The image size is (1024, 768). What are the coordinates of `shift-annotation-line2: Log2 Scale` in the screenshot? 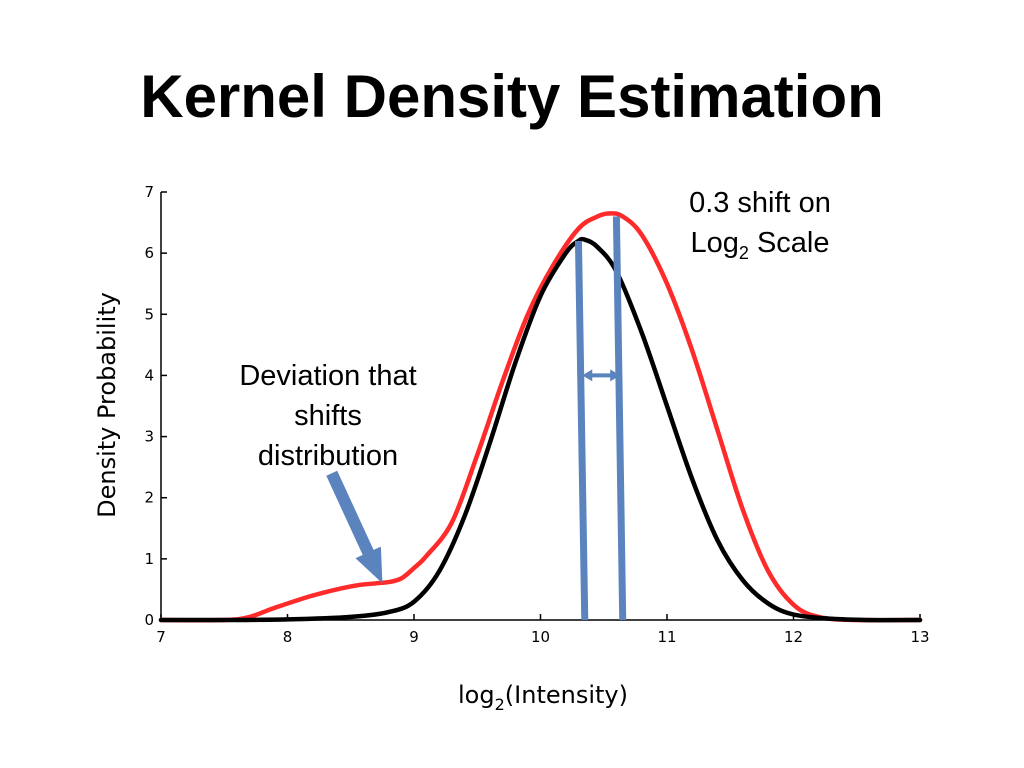 It's located at (760, 245).